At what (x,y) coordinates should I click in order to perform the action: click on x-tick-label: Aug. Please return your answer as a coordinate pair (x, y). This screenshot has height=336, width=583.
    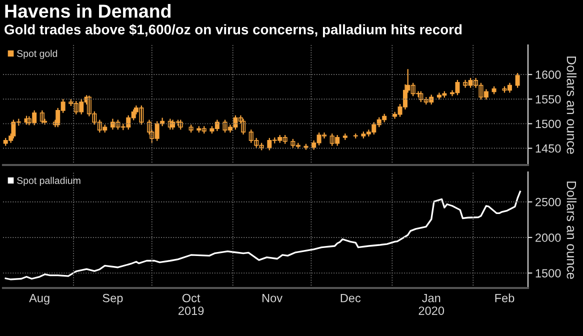
    Looking at the image, I should click on (39, 299).